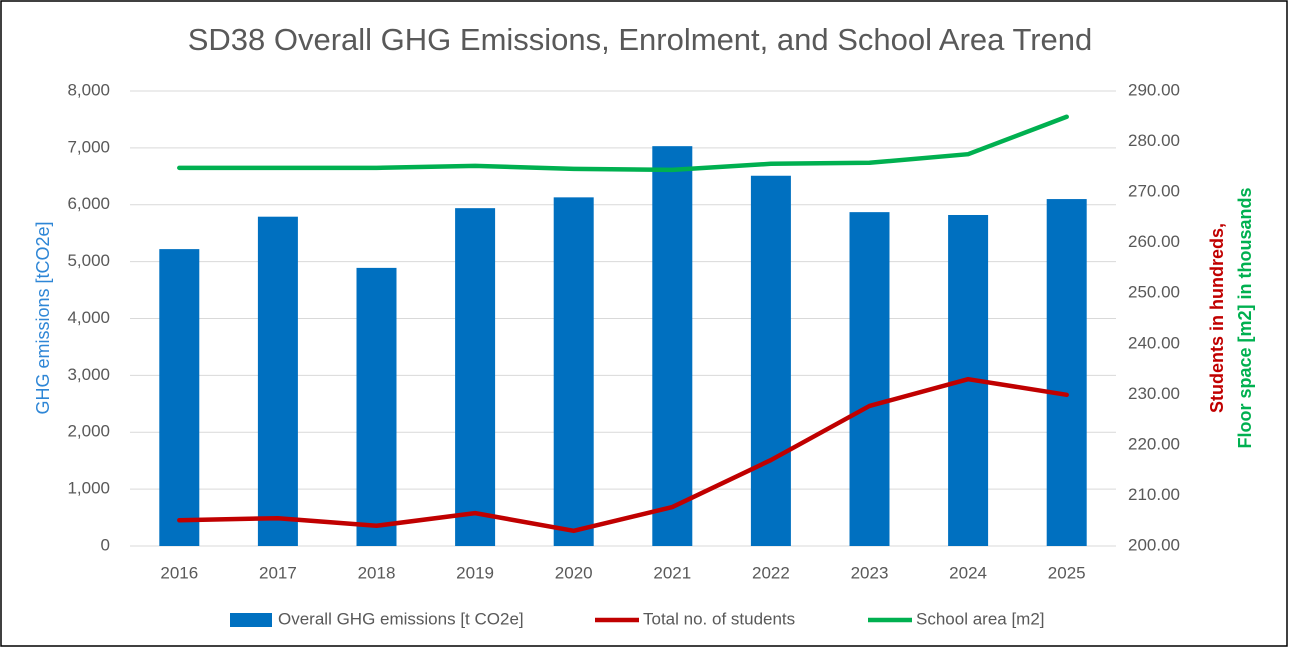  I want to click on y-tick-label: 0, so click(105, 544).